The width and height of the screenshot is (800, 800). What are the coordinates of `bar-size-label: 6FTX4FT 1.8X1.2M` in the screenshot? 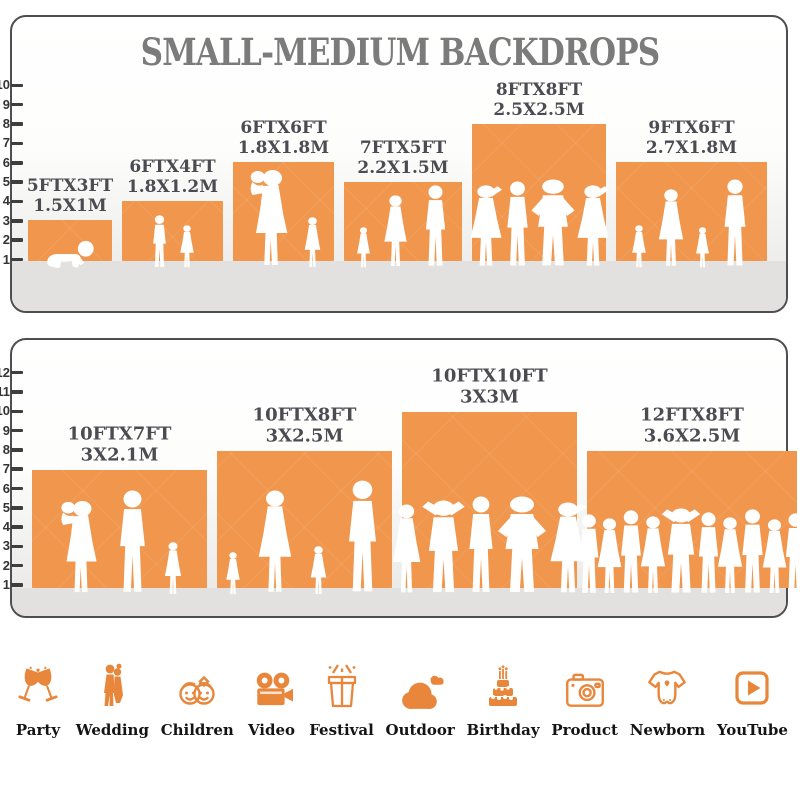 It's located at (172, 177).